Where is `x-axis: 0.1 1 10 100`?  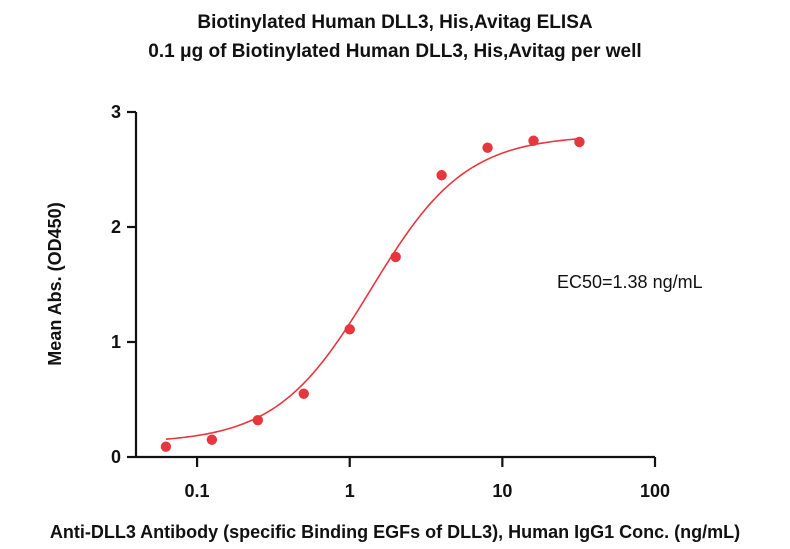 x-axis: 0.1 1 10 100 is located at coordinates (403, 478).